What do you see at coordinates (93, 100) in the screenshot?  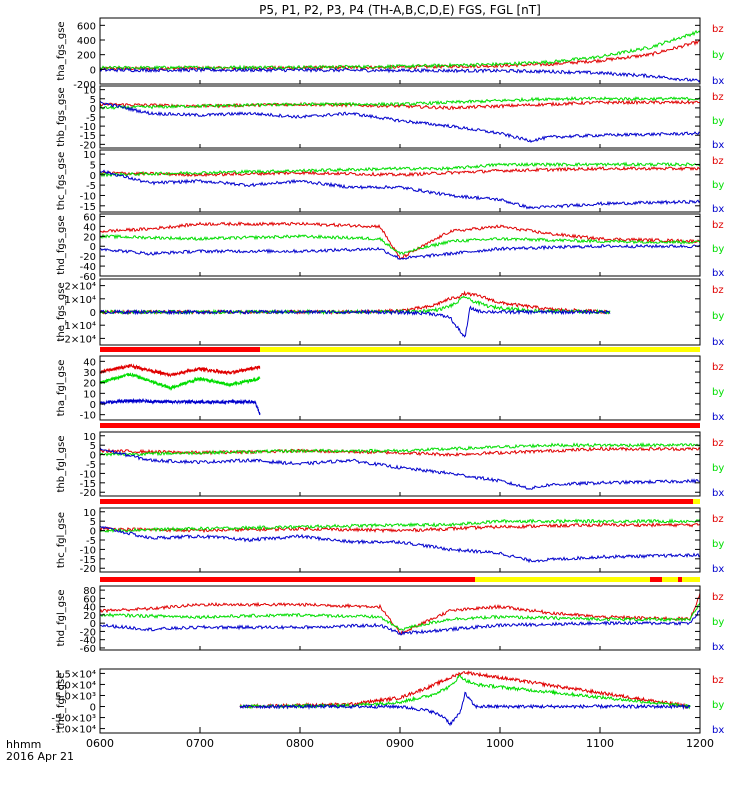 I see `panel-2-ytick-label-2: 5` at bounding box center [93, 100].